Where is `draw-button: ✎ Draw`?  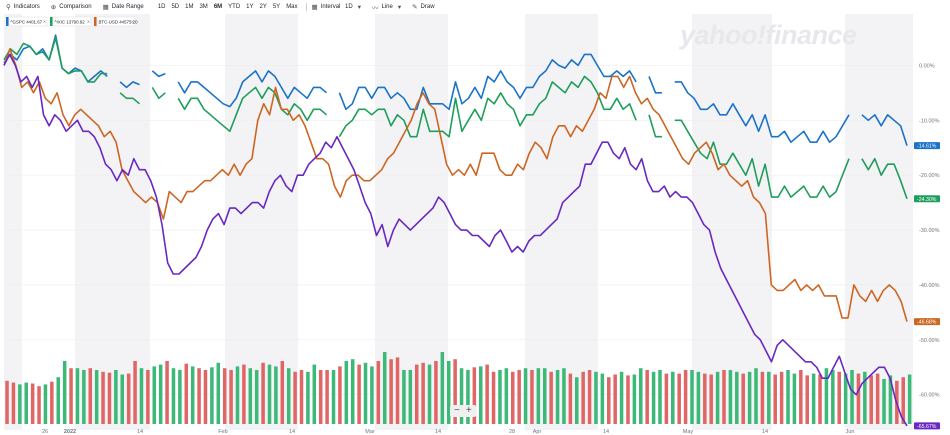 draw-button: ✎ Draw is located at coordinates (424, 7).